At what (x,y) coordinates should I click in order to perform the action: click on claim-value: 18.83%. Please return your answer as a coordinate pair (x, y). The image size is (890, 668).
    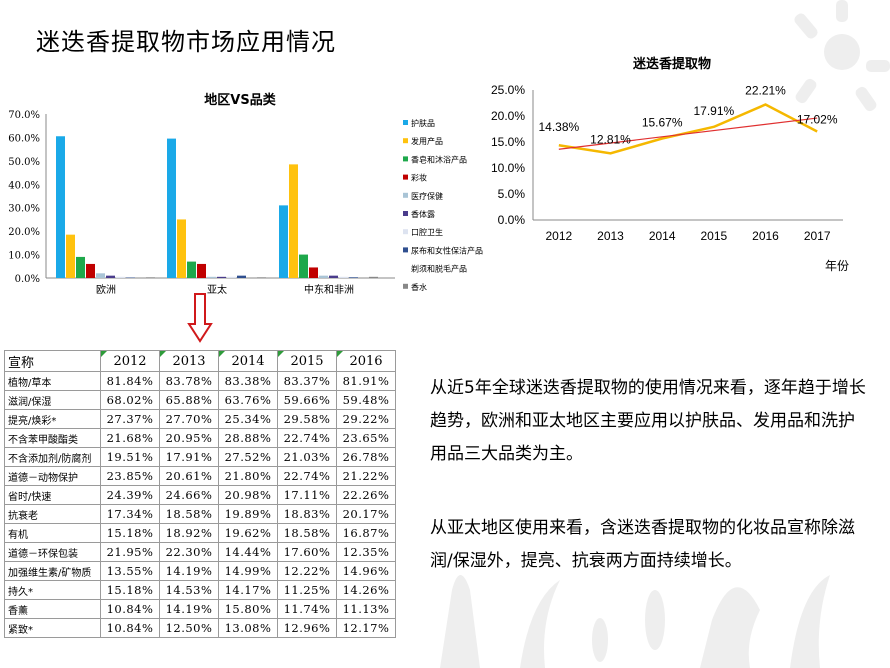
    Looking at the image, I should click on (307, 514).